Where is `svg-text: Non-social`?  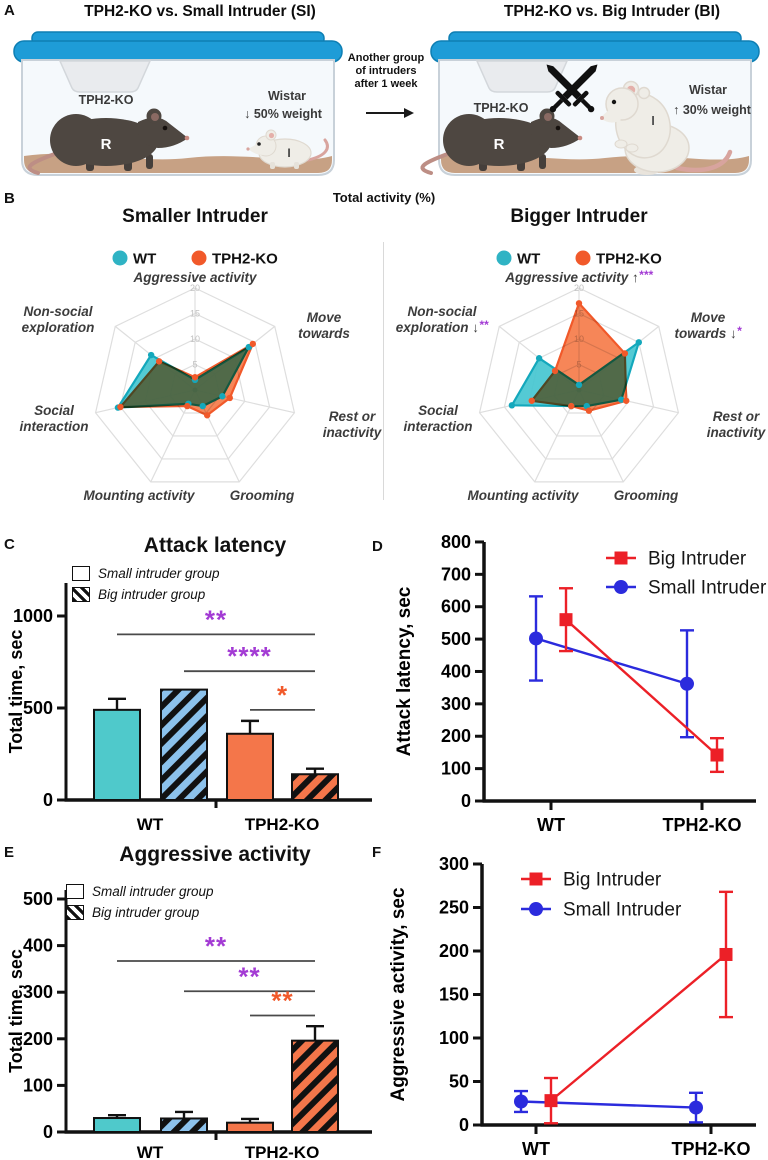 svg-text: Non-social is located at coordinates (57, 311).